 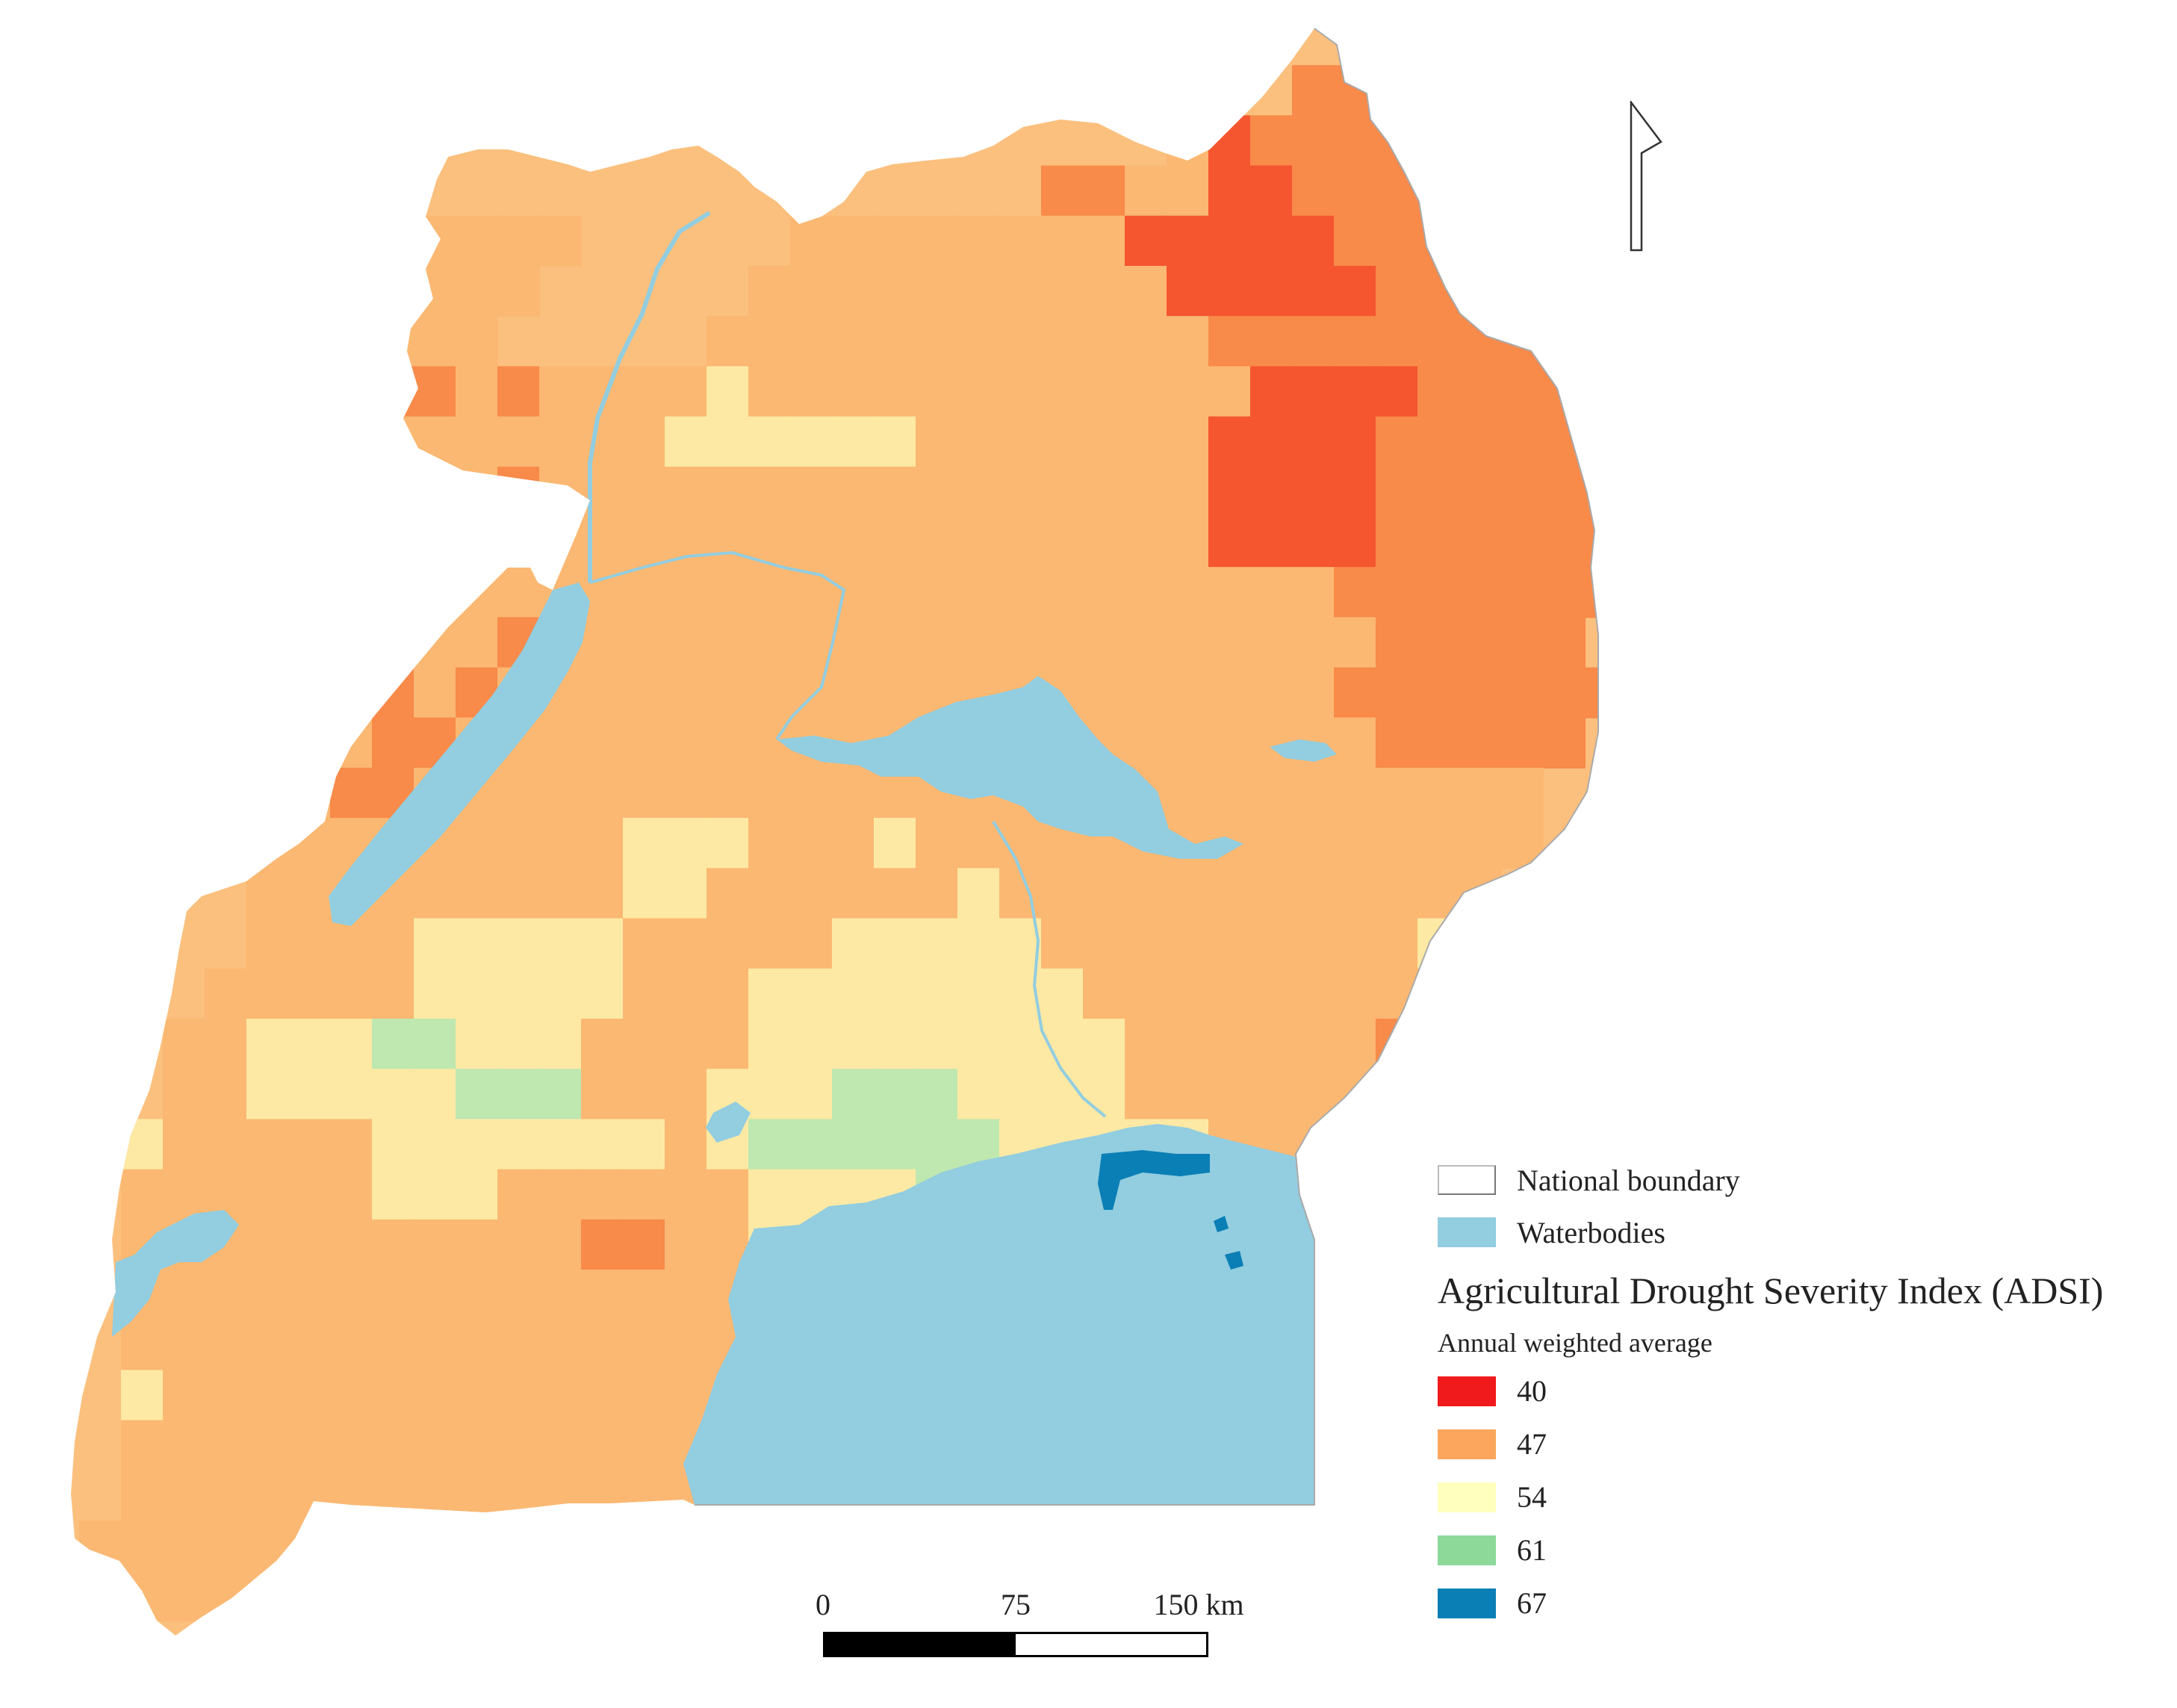 What do you see at coordinates (1797, 1180) in the screenshot?
I see `legend-boundary-row: National boundary` at bounding box center [1797, 1180].